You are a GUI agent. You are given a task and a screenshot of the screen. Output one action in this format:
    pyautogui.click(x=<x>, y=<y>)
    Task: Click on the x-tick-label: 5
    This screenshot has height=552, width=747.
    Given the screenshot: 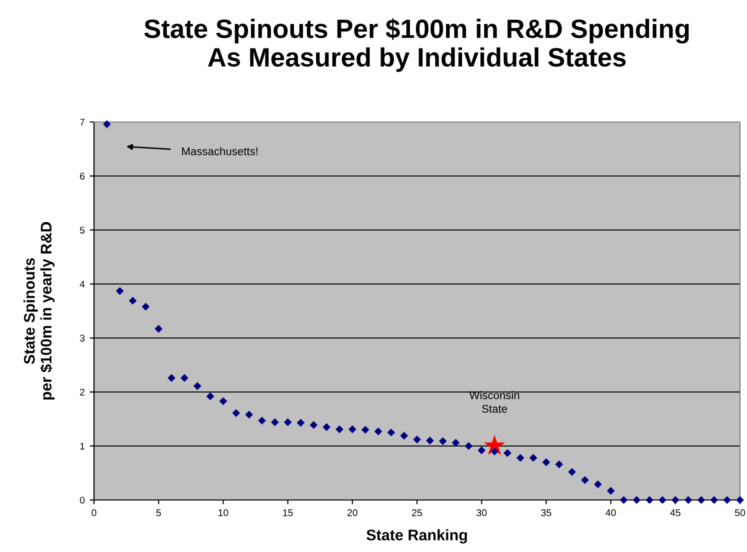 What is the action you would take?
    pyautogui.click(x=158, y=512)
    